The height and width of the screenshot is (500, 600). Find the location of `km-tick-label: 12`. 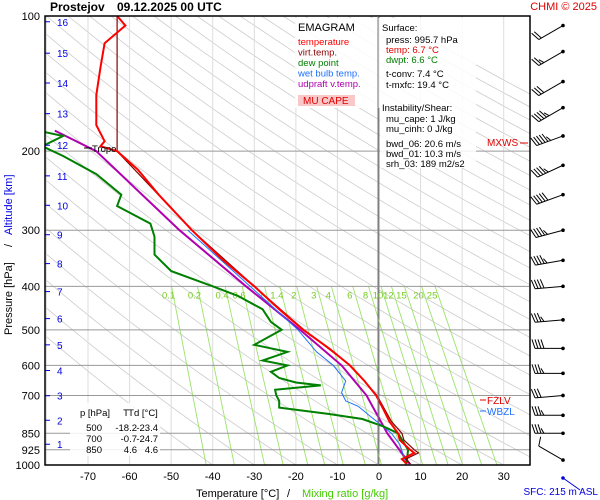

km-tick-label: 12 is located at coordinates (63, 146).